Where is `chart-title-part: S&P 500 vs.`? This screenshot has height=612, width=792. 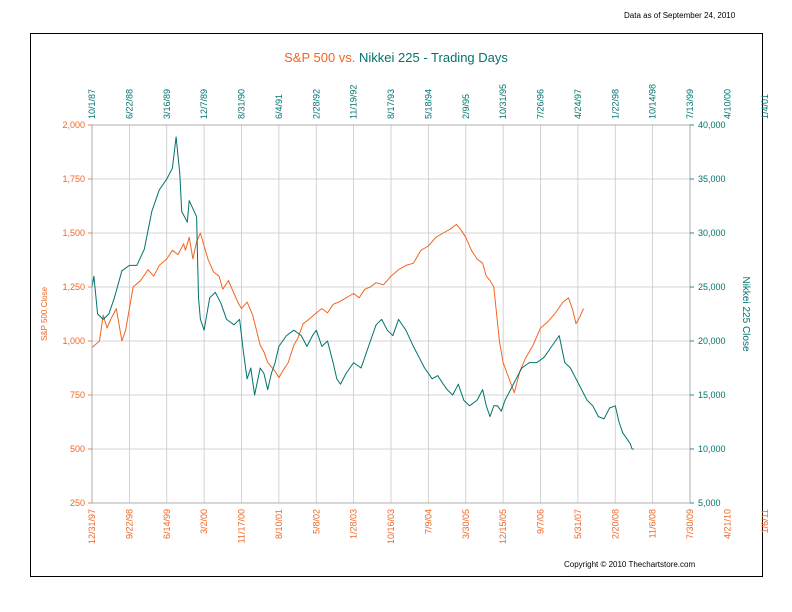
chart-title-part: S&P 500 vs. is located at coordinates (319, 57).